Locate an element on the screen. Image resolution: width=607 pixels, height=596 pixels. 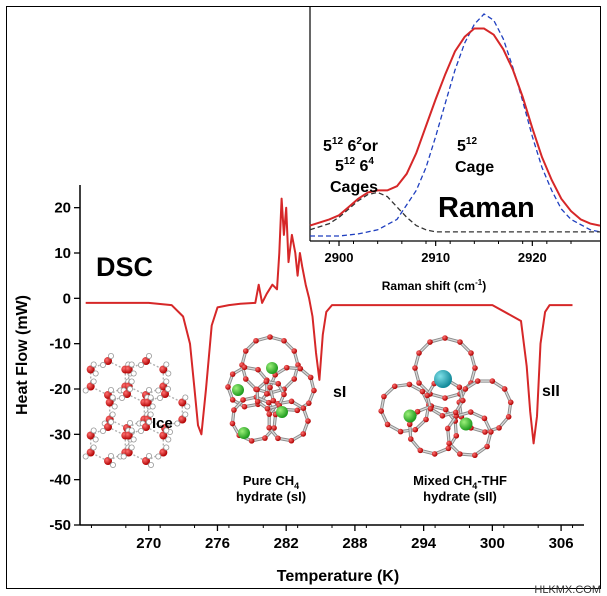
x-tick-label: 288 is located at coordinates (354, 543).